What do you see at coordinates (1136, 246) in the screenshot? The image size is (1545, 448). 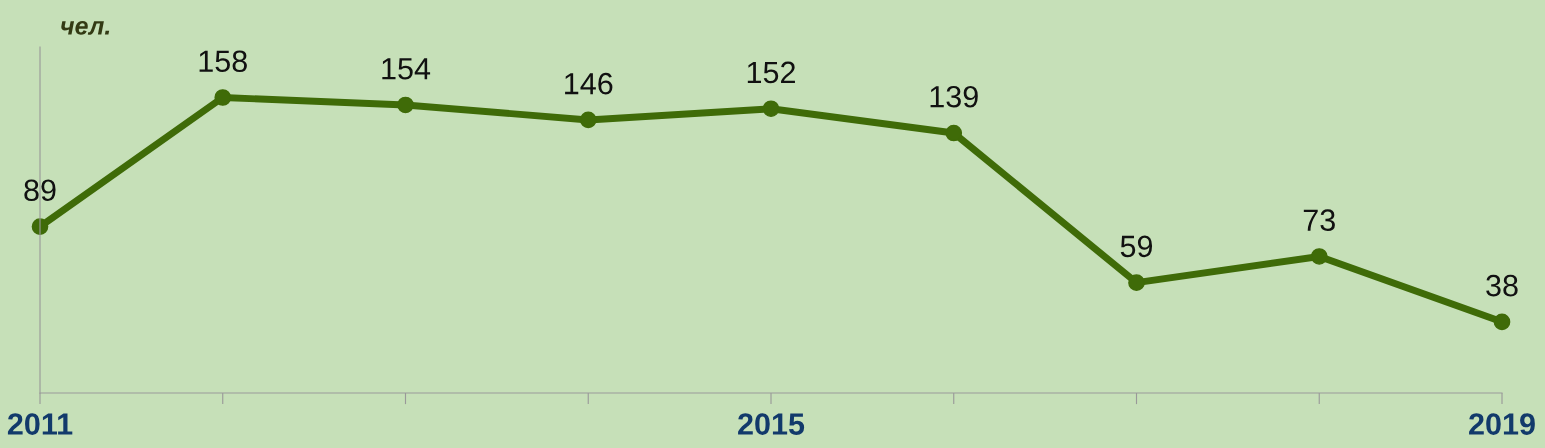 I see `data-label: 59` at bounding box center [1136, 246].